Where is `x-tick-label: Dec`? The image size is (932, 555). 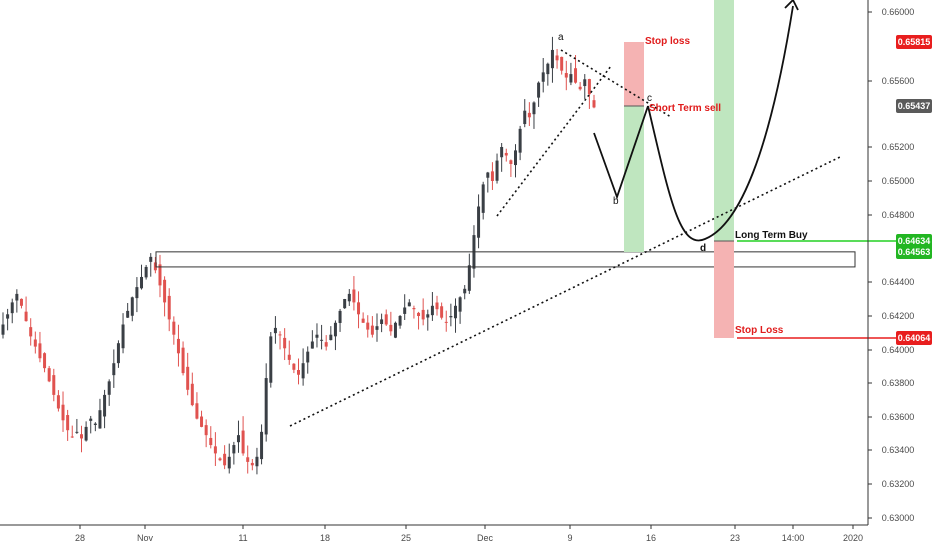
x-tick-label: Dec is located at coordinates (485, 538).